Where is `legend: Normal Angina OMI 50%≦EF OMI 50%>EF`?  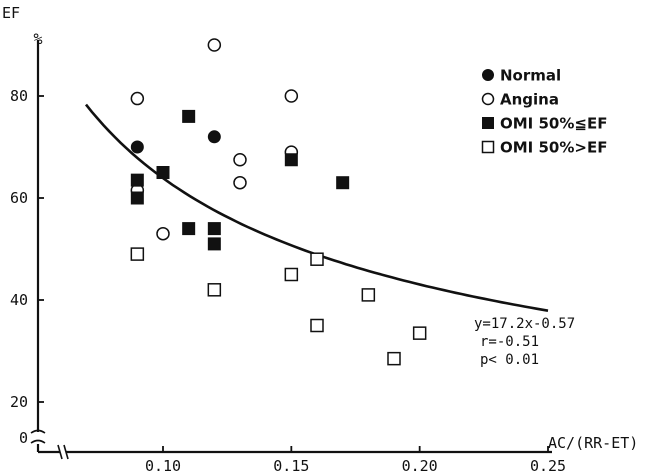
legend: Normal Angina OMI 50%≦EF OMI 50%>EF is located at coordinates (544, 112).